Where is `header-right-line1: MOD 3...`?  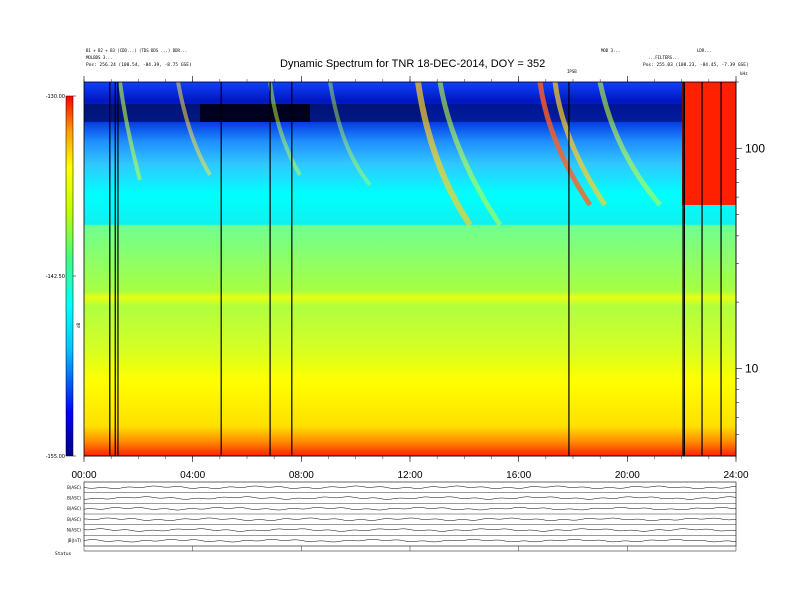 header-right-line1: MOD 3... is located at coordinates (611, 50).